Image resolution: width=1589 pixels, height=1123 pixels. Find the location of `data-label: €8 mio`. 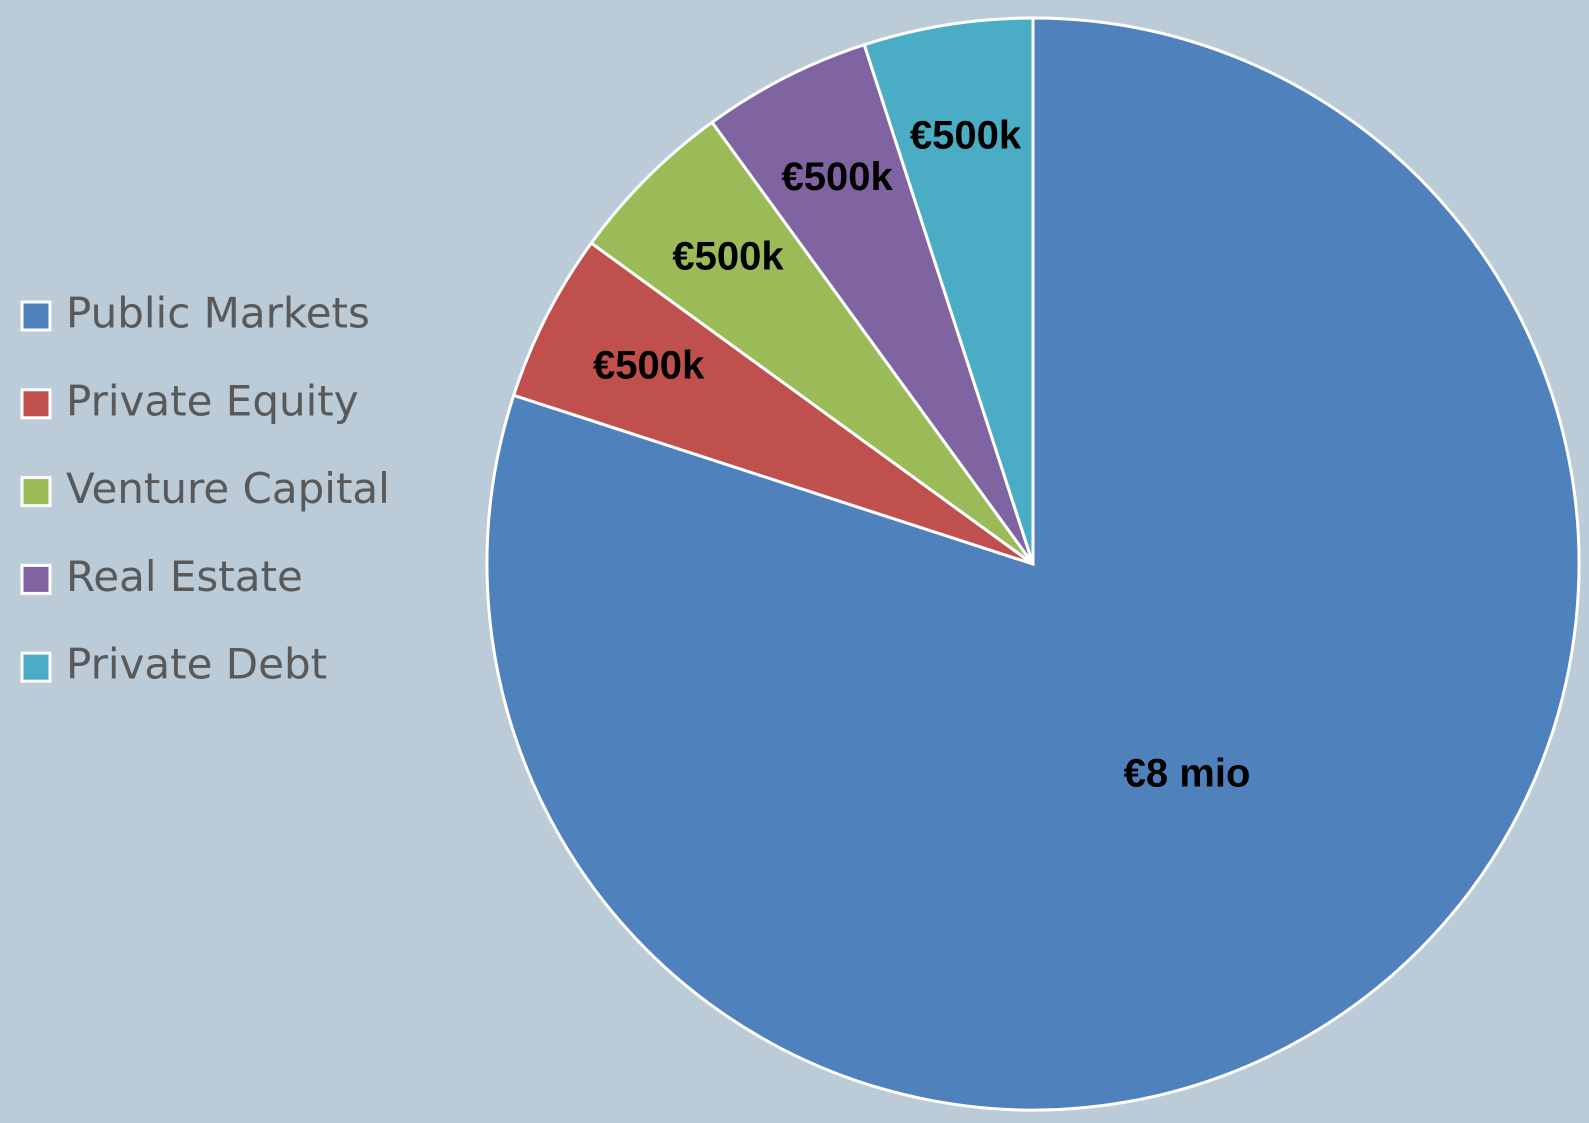

data-label: €8 mio is located at coordinates (1187, 774).